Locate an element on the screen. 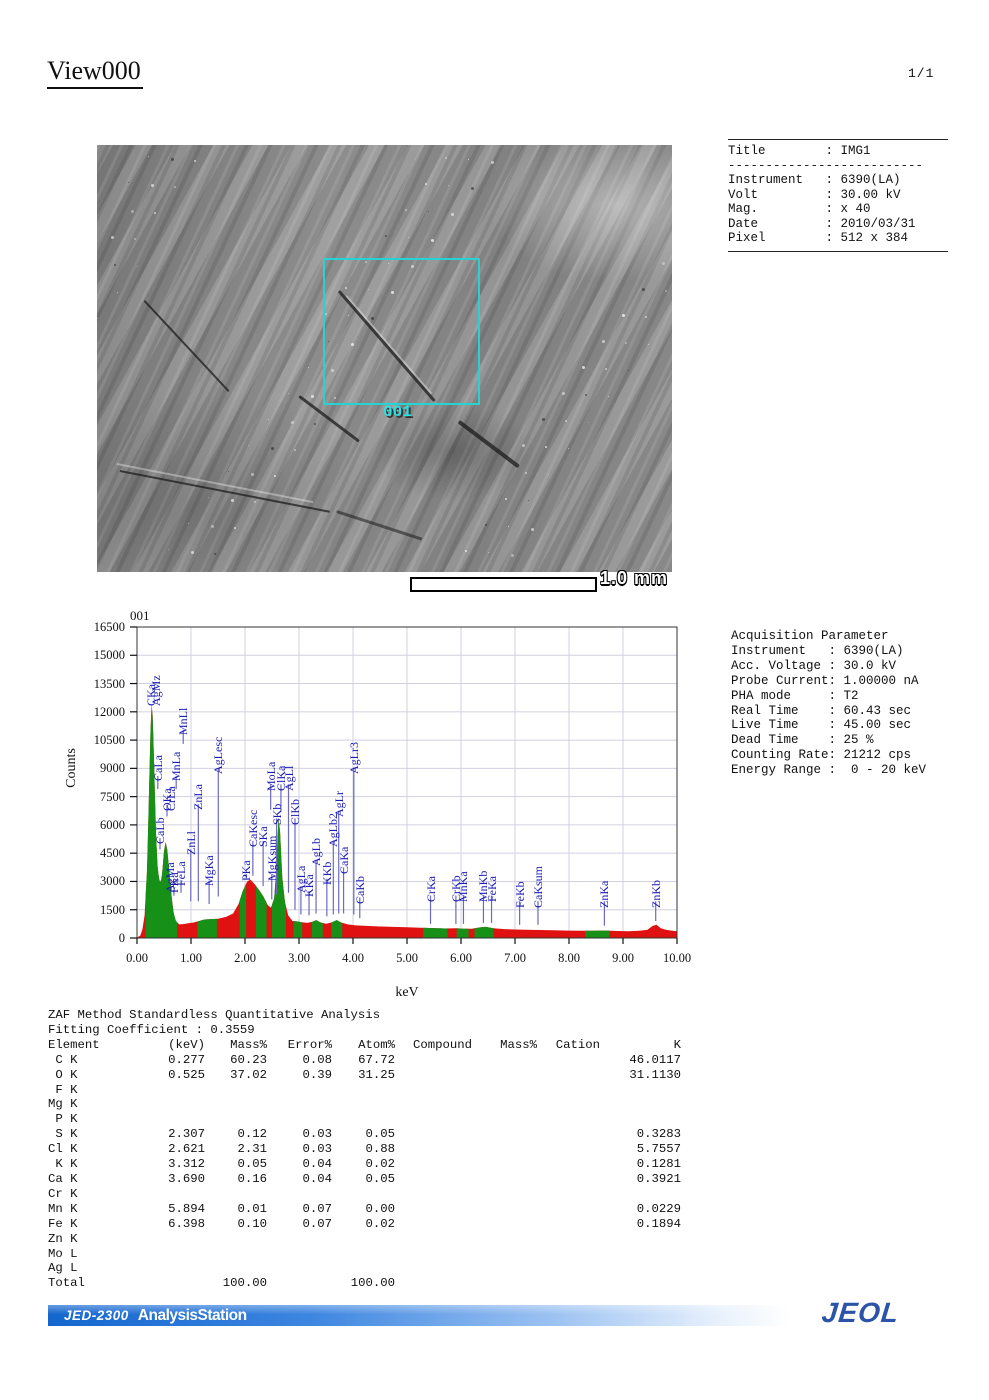 This screenshot has height=1400, width=989. jeol-logo: JEOL is located at coordinates (860, 1312).